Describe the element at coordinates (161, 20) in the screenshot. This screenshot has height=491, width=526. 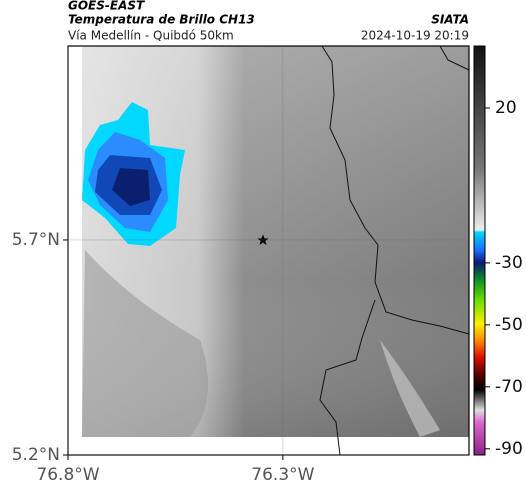
I see `subtitle: Temperatura de Brillo CH13` at that location.